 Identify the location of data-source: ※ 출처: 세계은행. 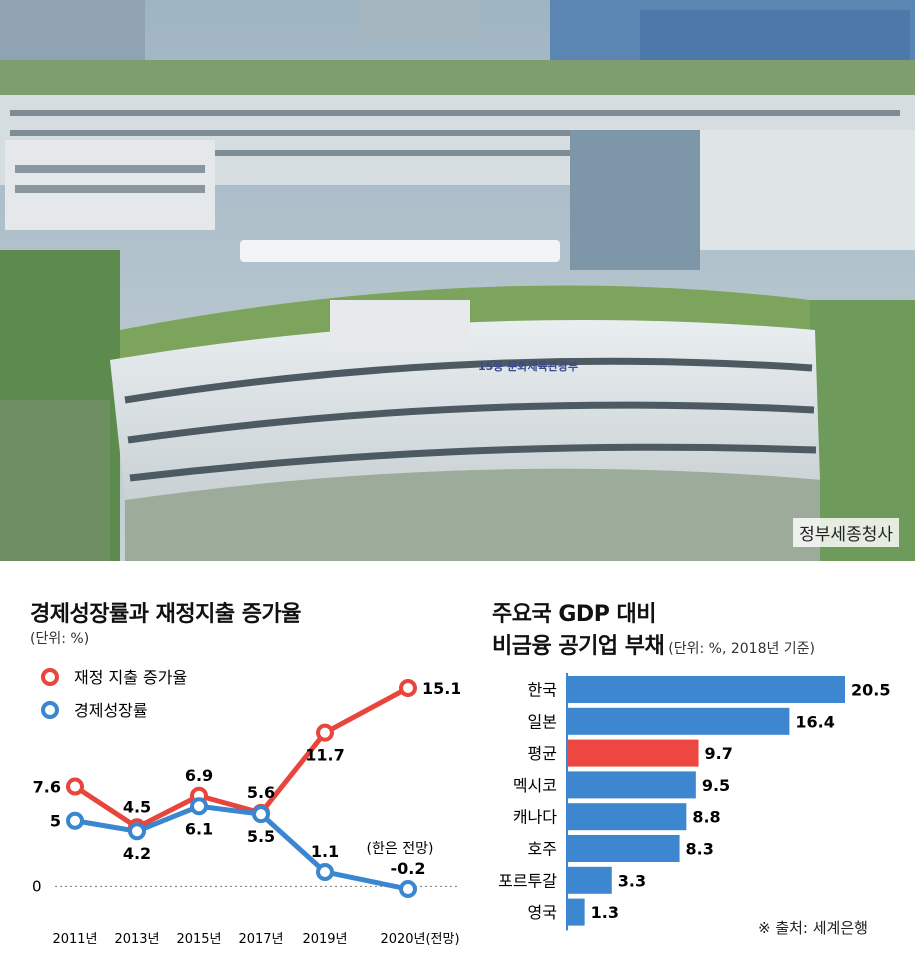
(813, 928).